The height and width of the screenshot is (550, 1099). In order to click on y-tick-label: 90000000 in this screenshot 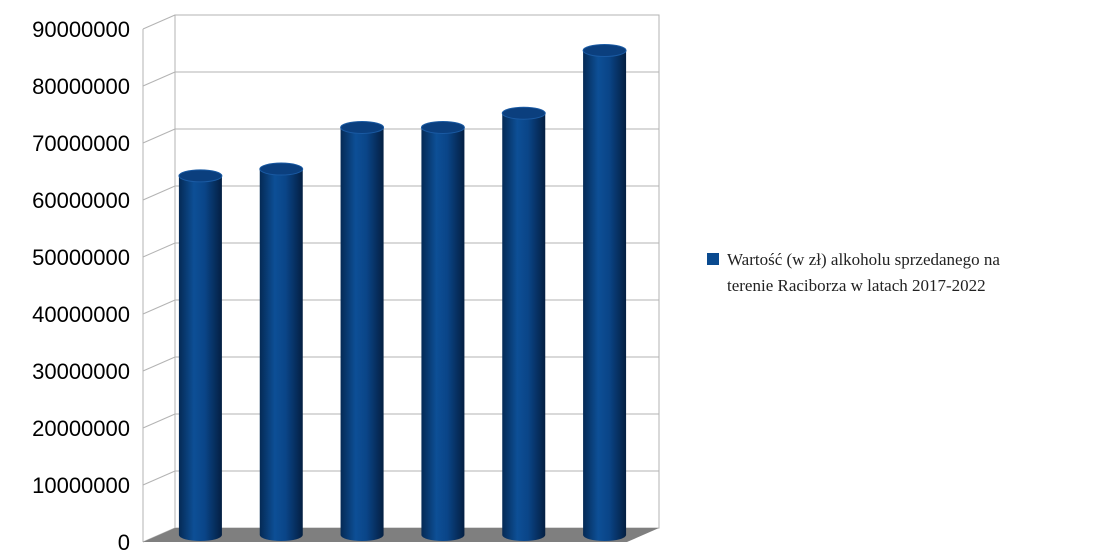, I will do `click(81, 29)`.